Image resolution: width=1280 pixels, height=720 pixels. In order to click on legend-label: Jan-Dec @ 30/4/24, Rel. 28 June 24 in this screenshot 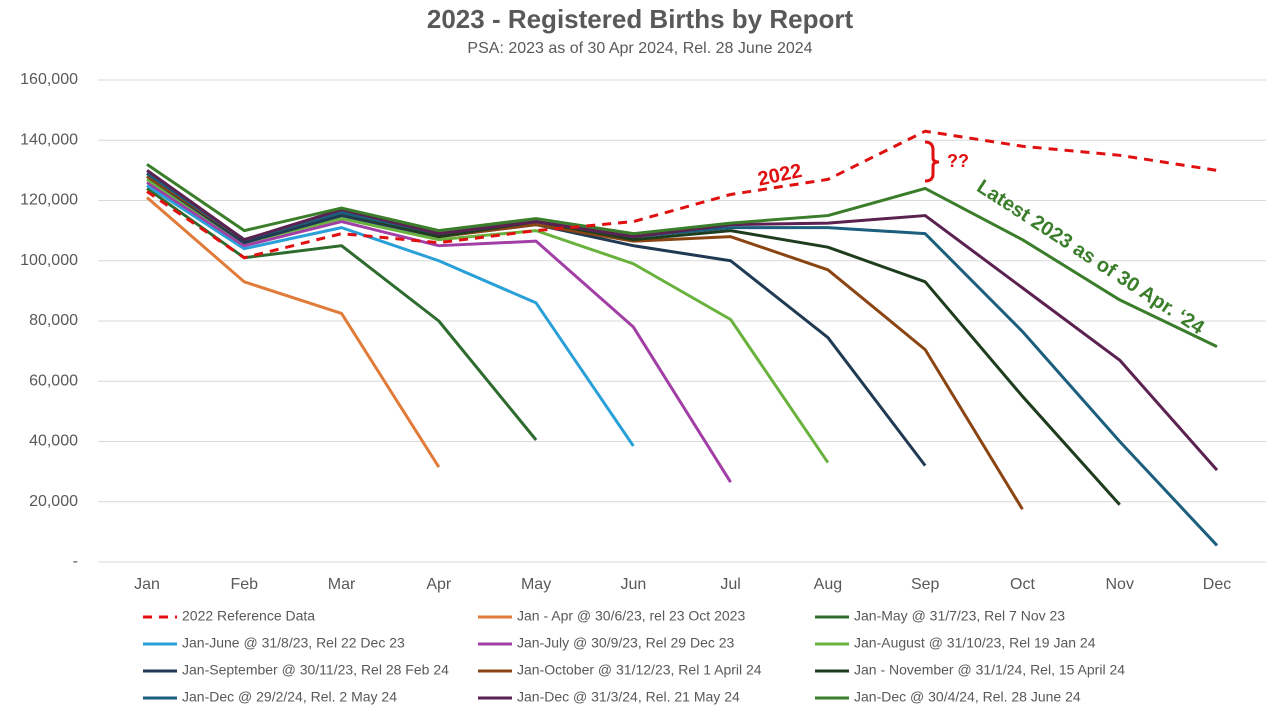, I will do `click(967, 697)`.